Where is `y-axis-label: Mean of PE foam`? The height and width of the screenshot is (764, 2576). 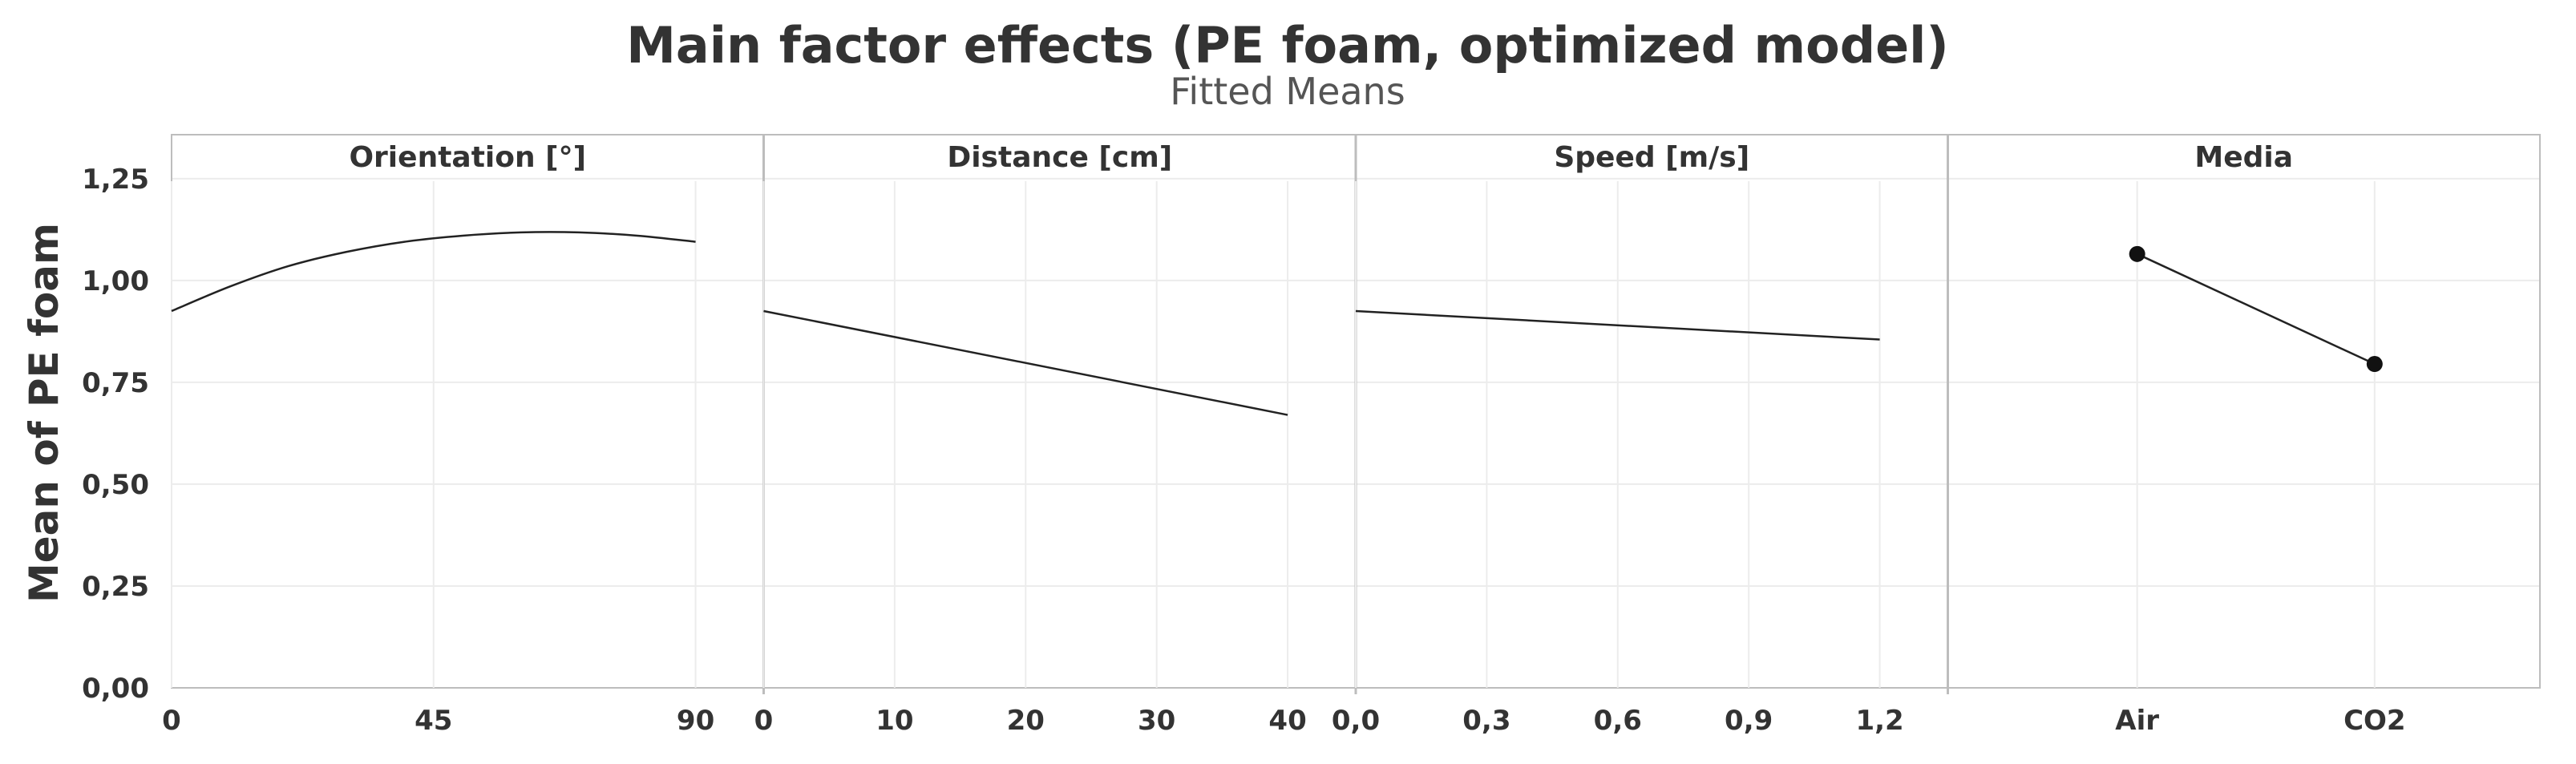 y-axis-label: Mean of PE foam is located at coordinates (44, 413).